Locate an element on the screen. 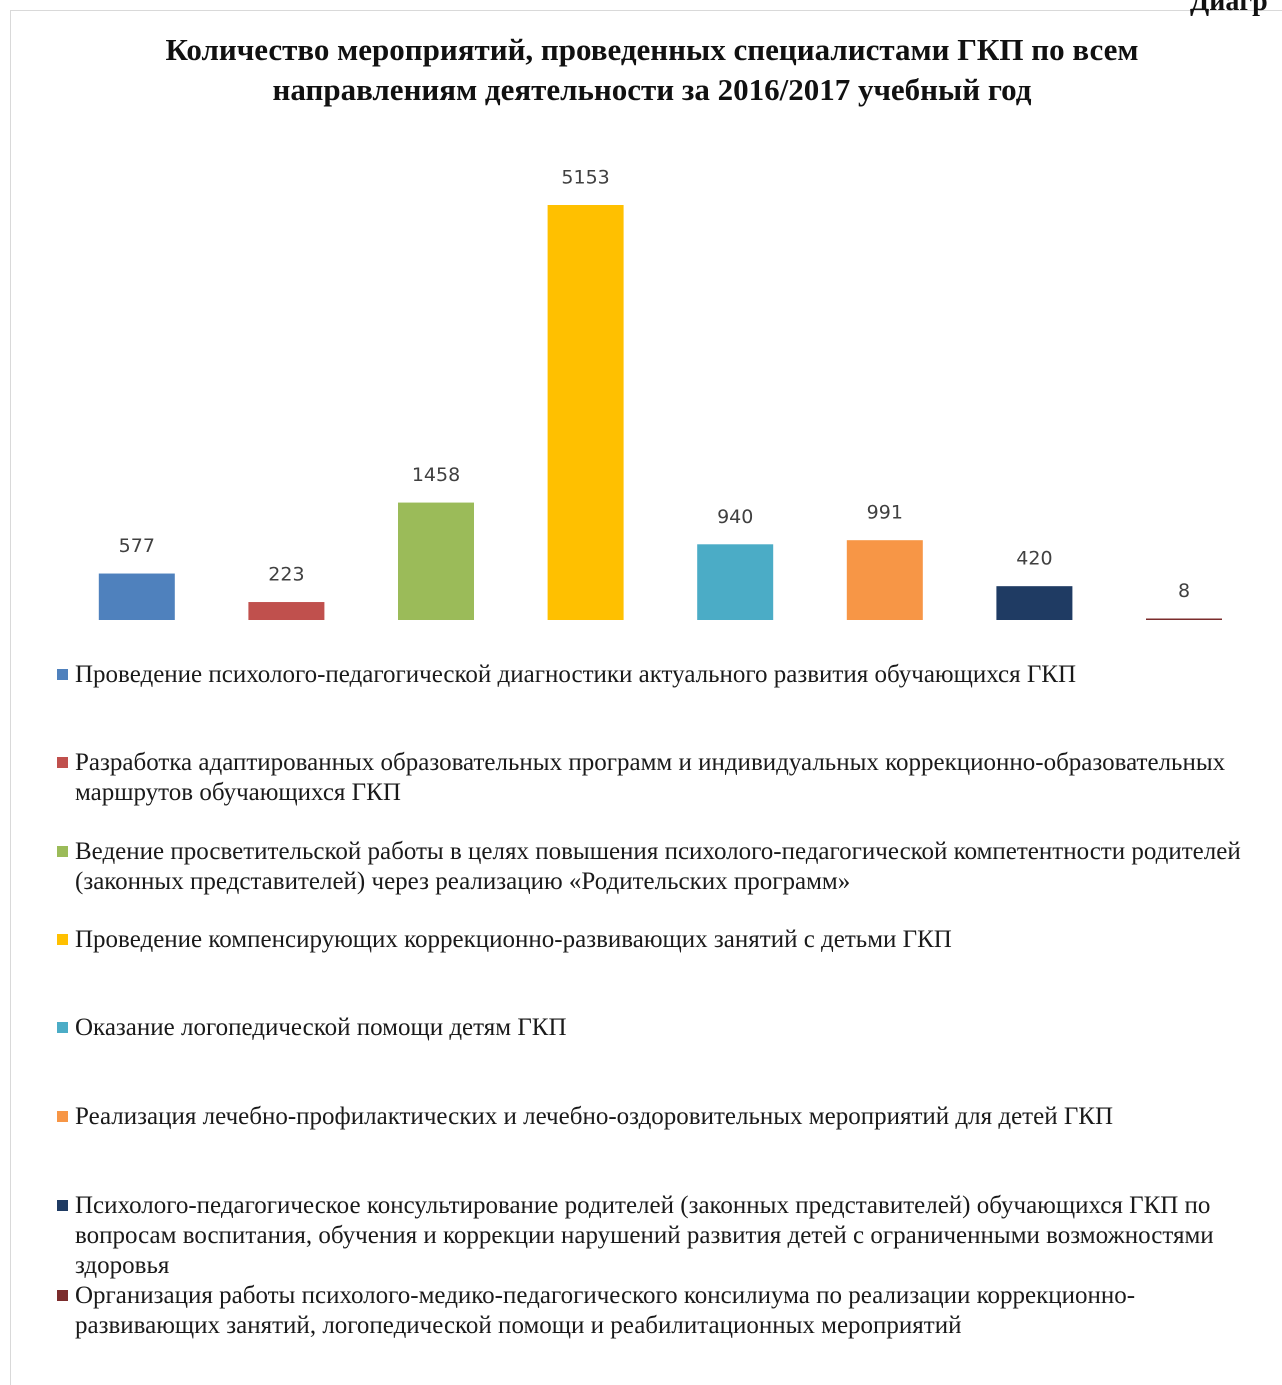  legend-item: Оказание логопедической помощи детям ГКП is located at coordinates (662, 1028).